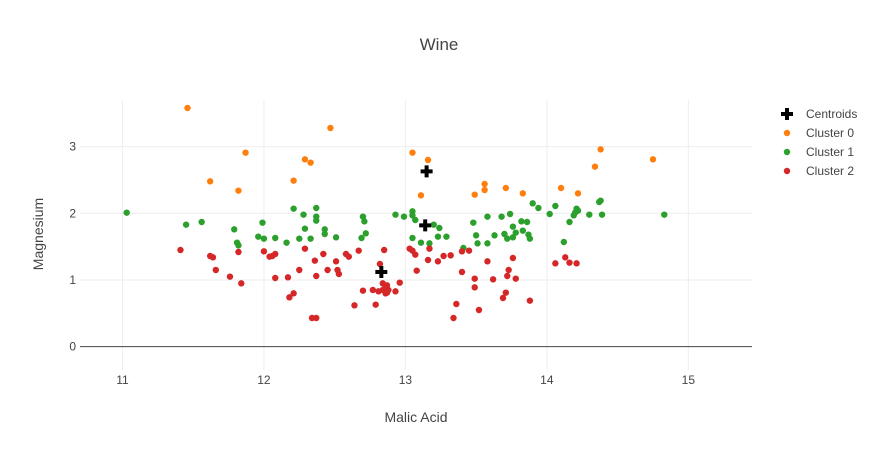  Describe the element at coordinates (819, 142) in the screenshot. I see `legend: Centroids Cluster 0 Cluster 1 Cluster 2` at that location.